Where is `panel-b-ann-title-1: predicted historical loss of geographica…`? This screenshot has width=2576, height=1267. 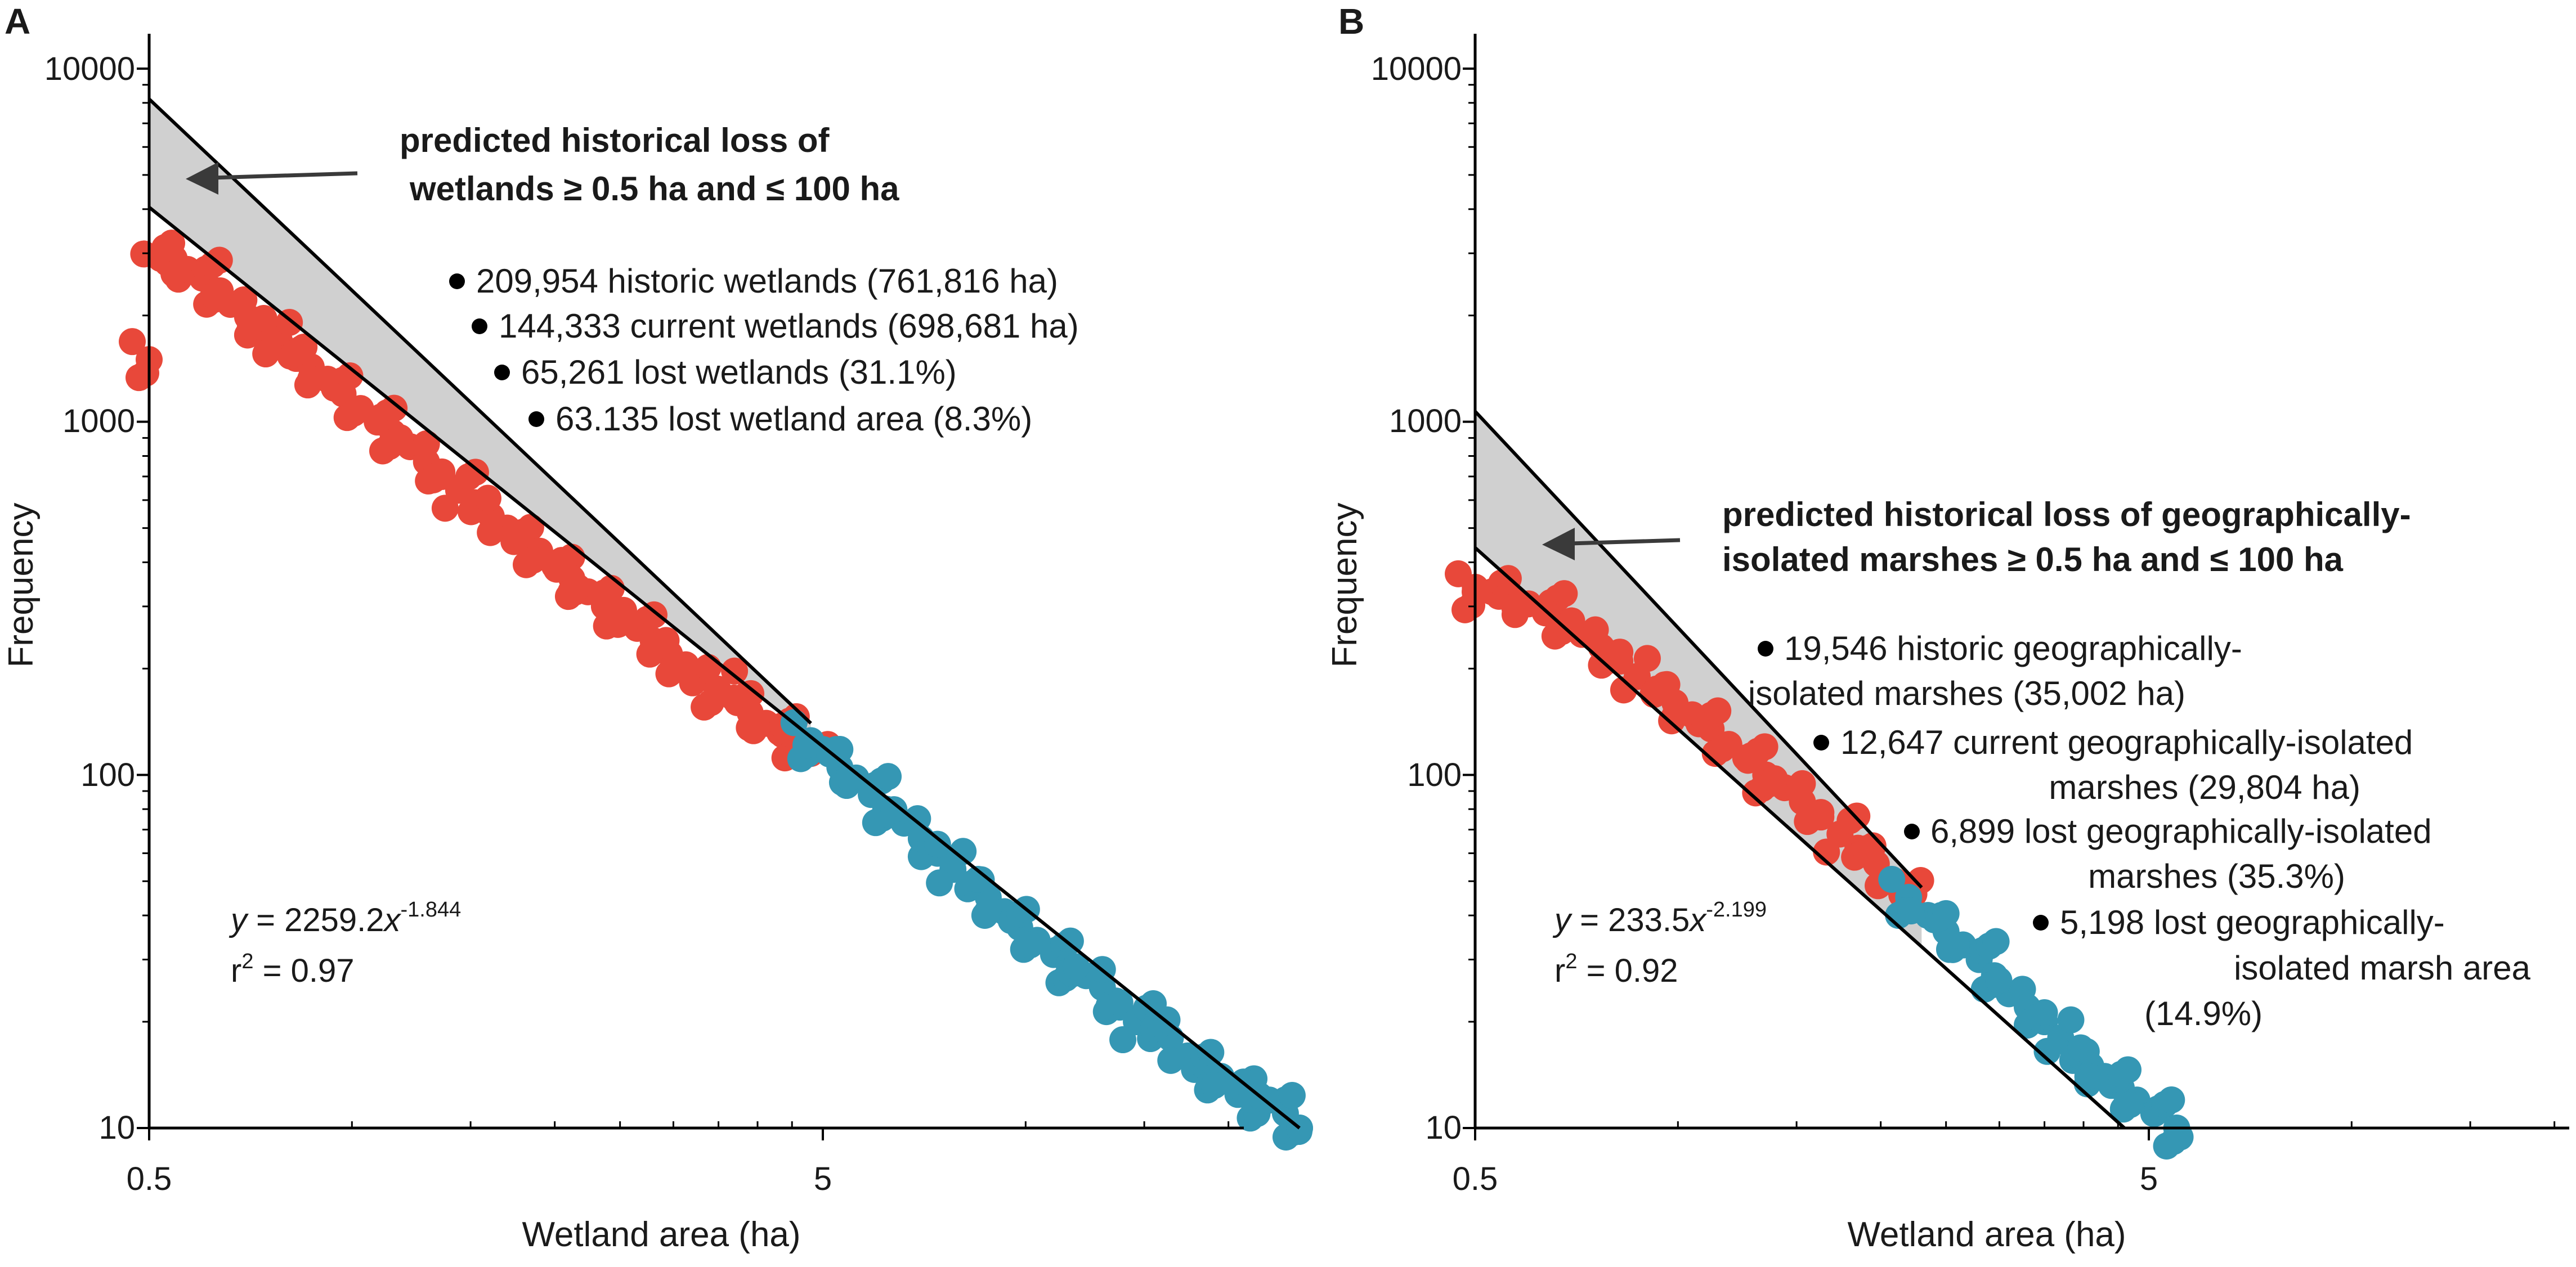 panel-b-ann-title-1: predicted historical loss of geographica… is located at coordinates (2066, 514).